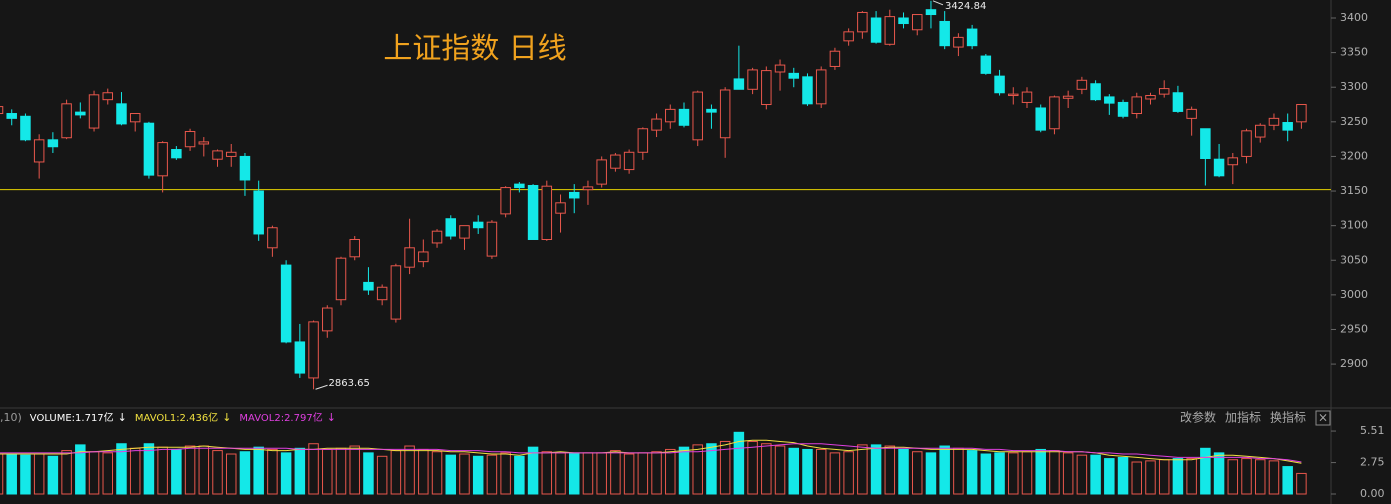  What do you see at coordinates (226, 417) in the screenshot?
I see `legend-arrow: ↓` at bounding box center [226, 417].